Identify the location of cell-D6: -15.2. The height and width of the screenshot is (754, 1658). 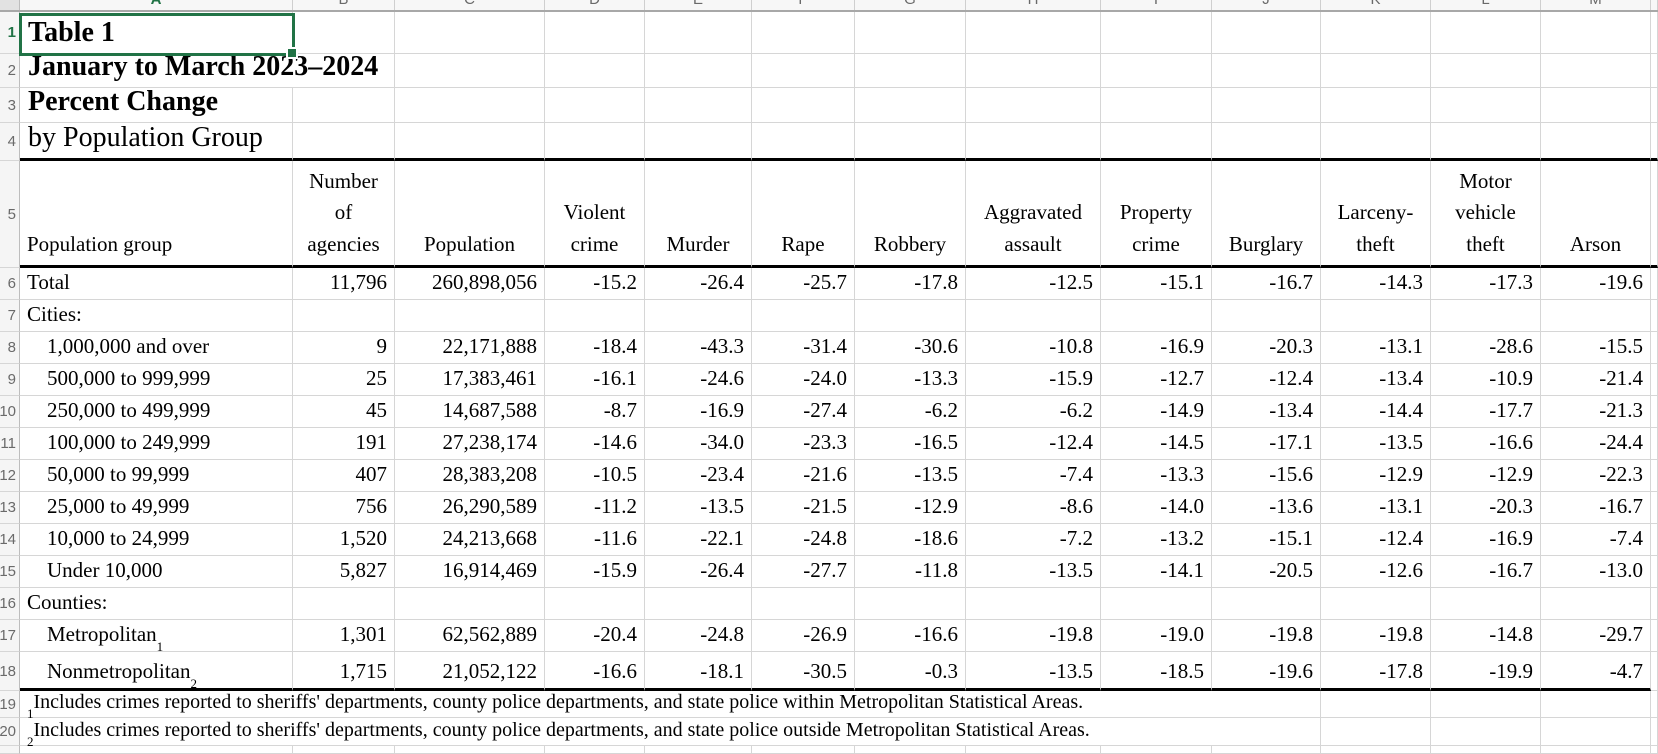
(595, 284).